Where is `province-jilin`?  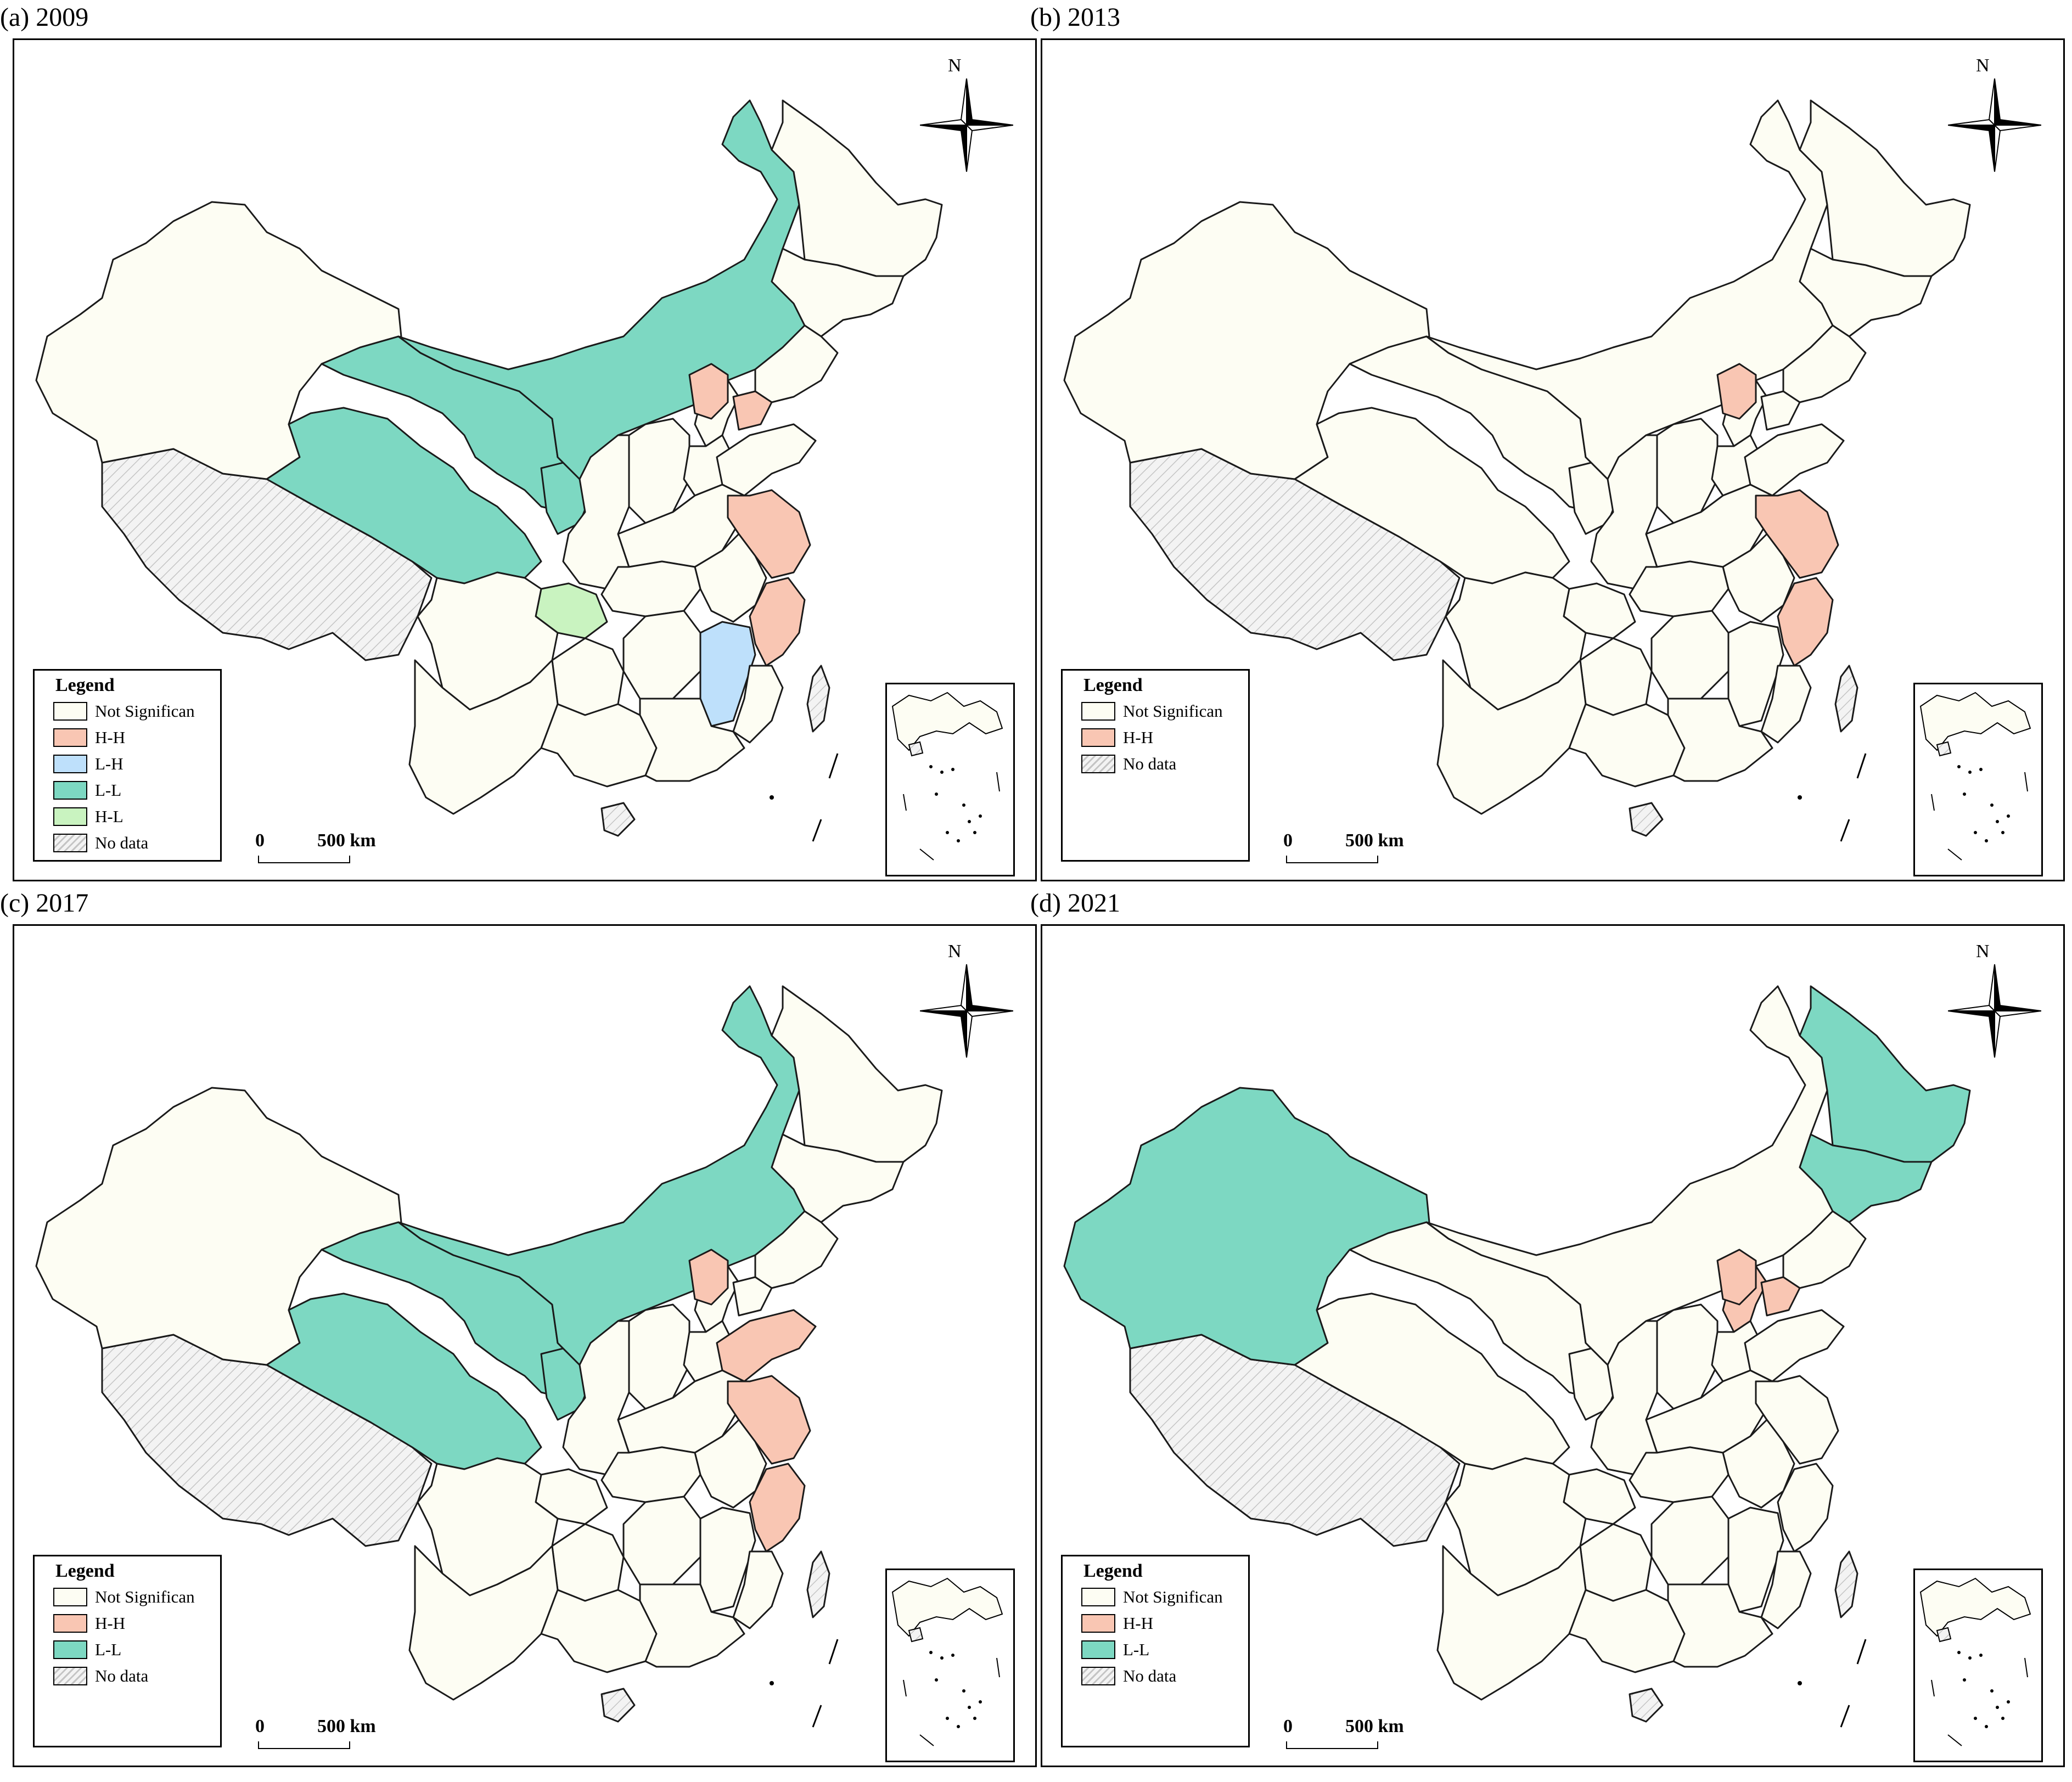 province-jilin is located at coordinates (838, 293).